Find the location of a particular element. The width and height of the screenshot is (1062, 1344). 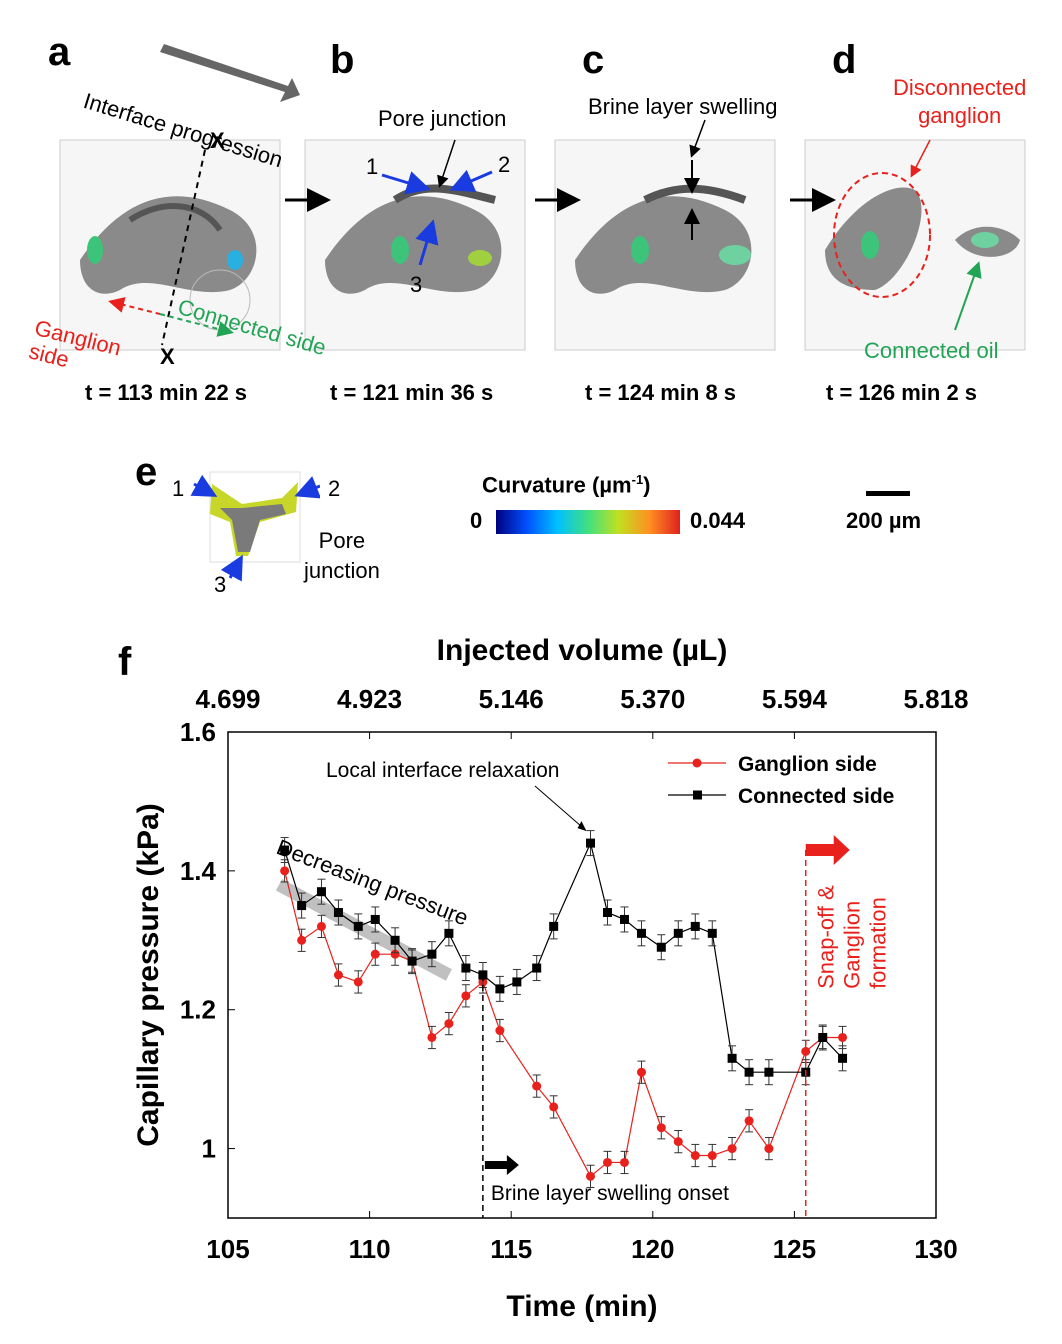

colorbar-min: 0 is located at coordinates (476, 520).